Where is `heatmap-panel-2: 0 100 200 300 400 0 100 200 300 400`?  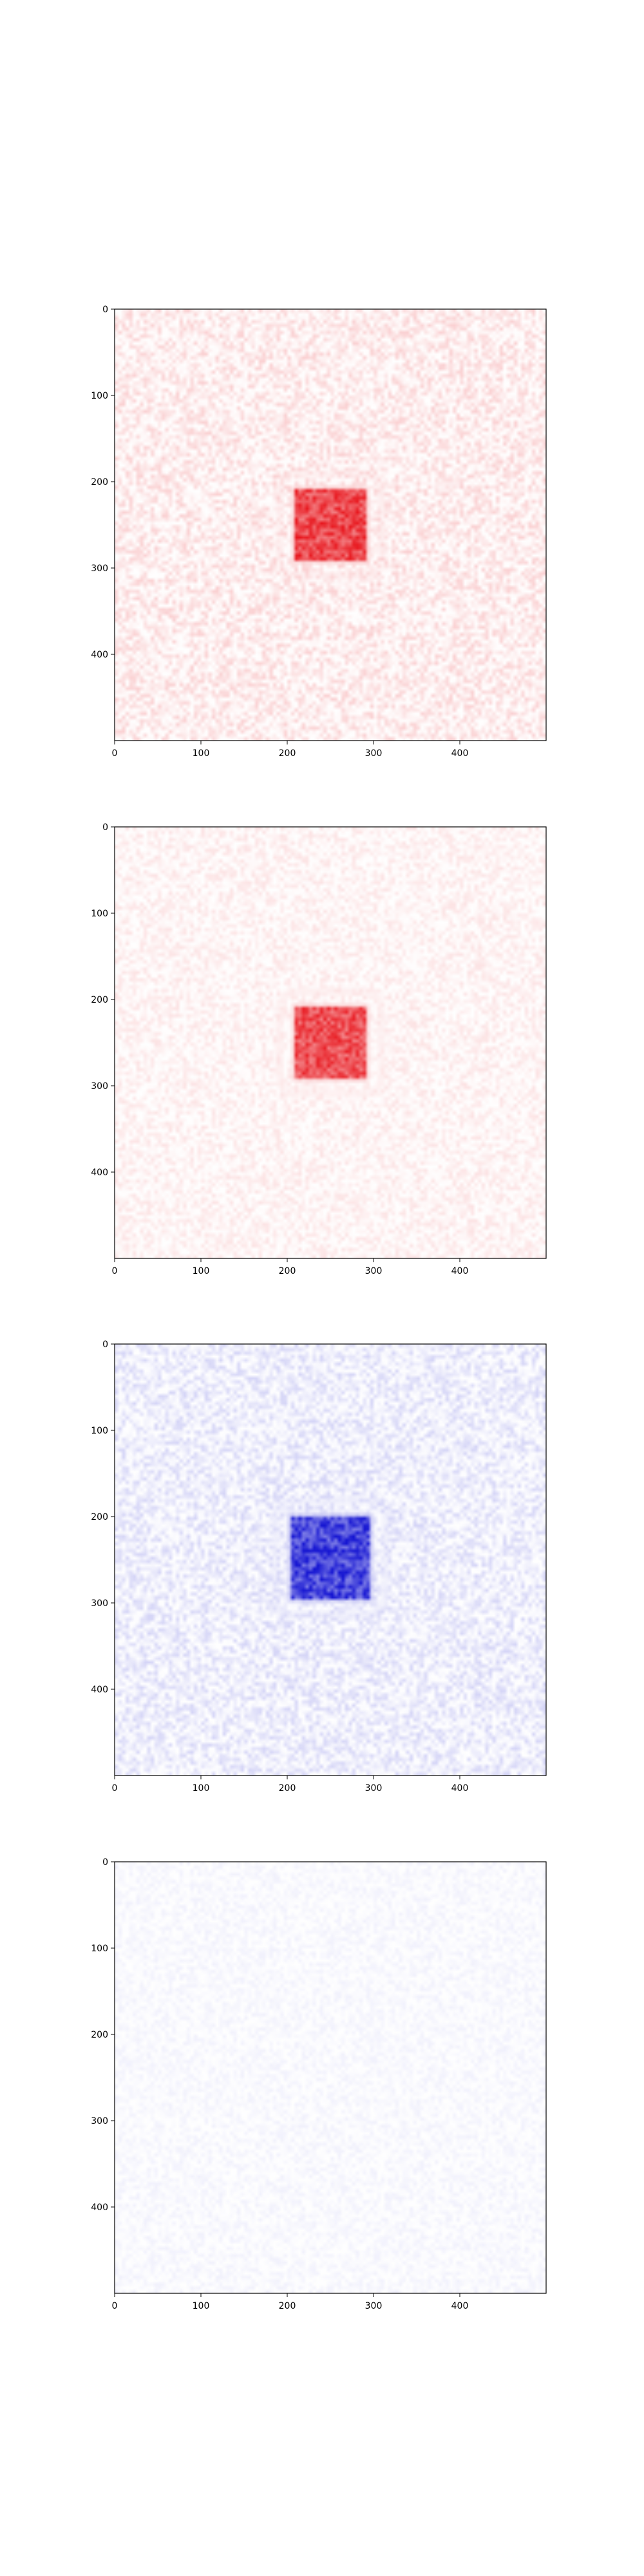
heatmap-panel-2: 0 100 200 300 400 0 100 200 300 400 is located at coordinates (319, 1049).